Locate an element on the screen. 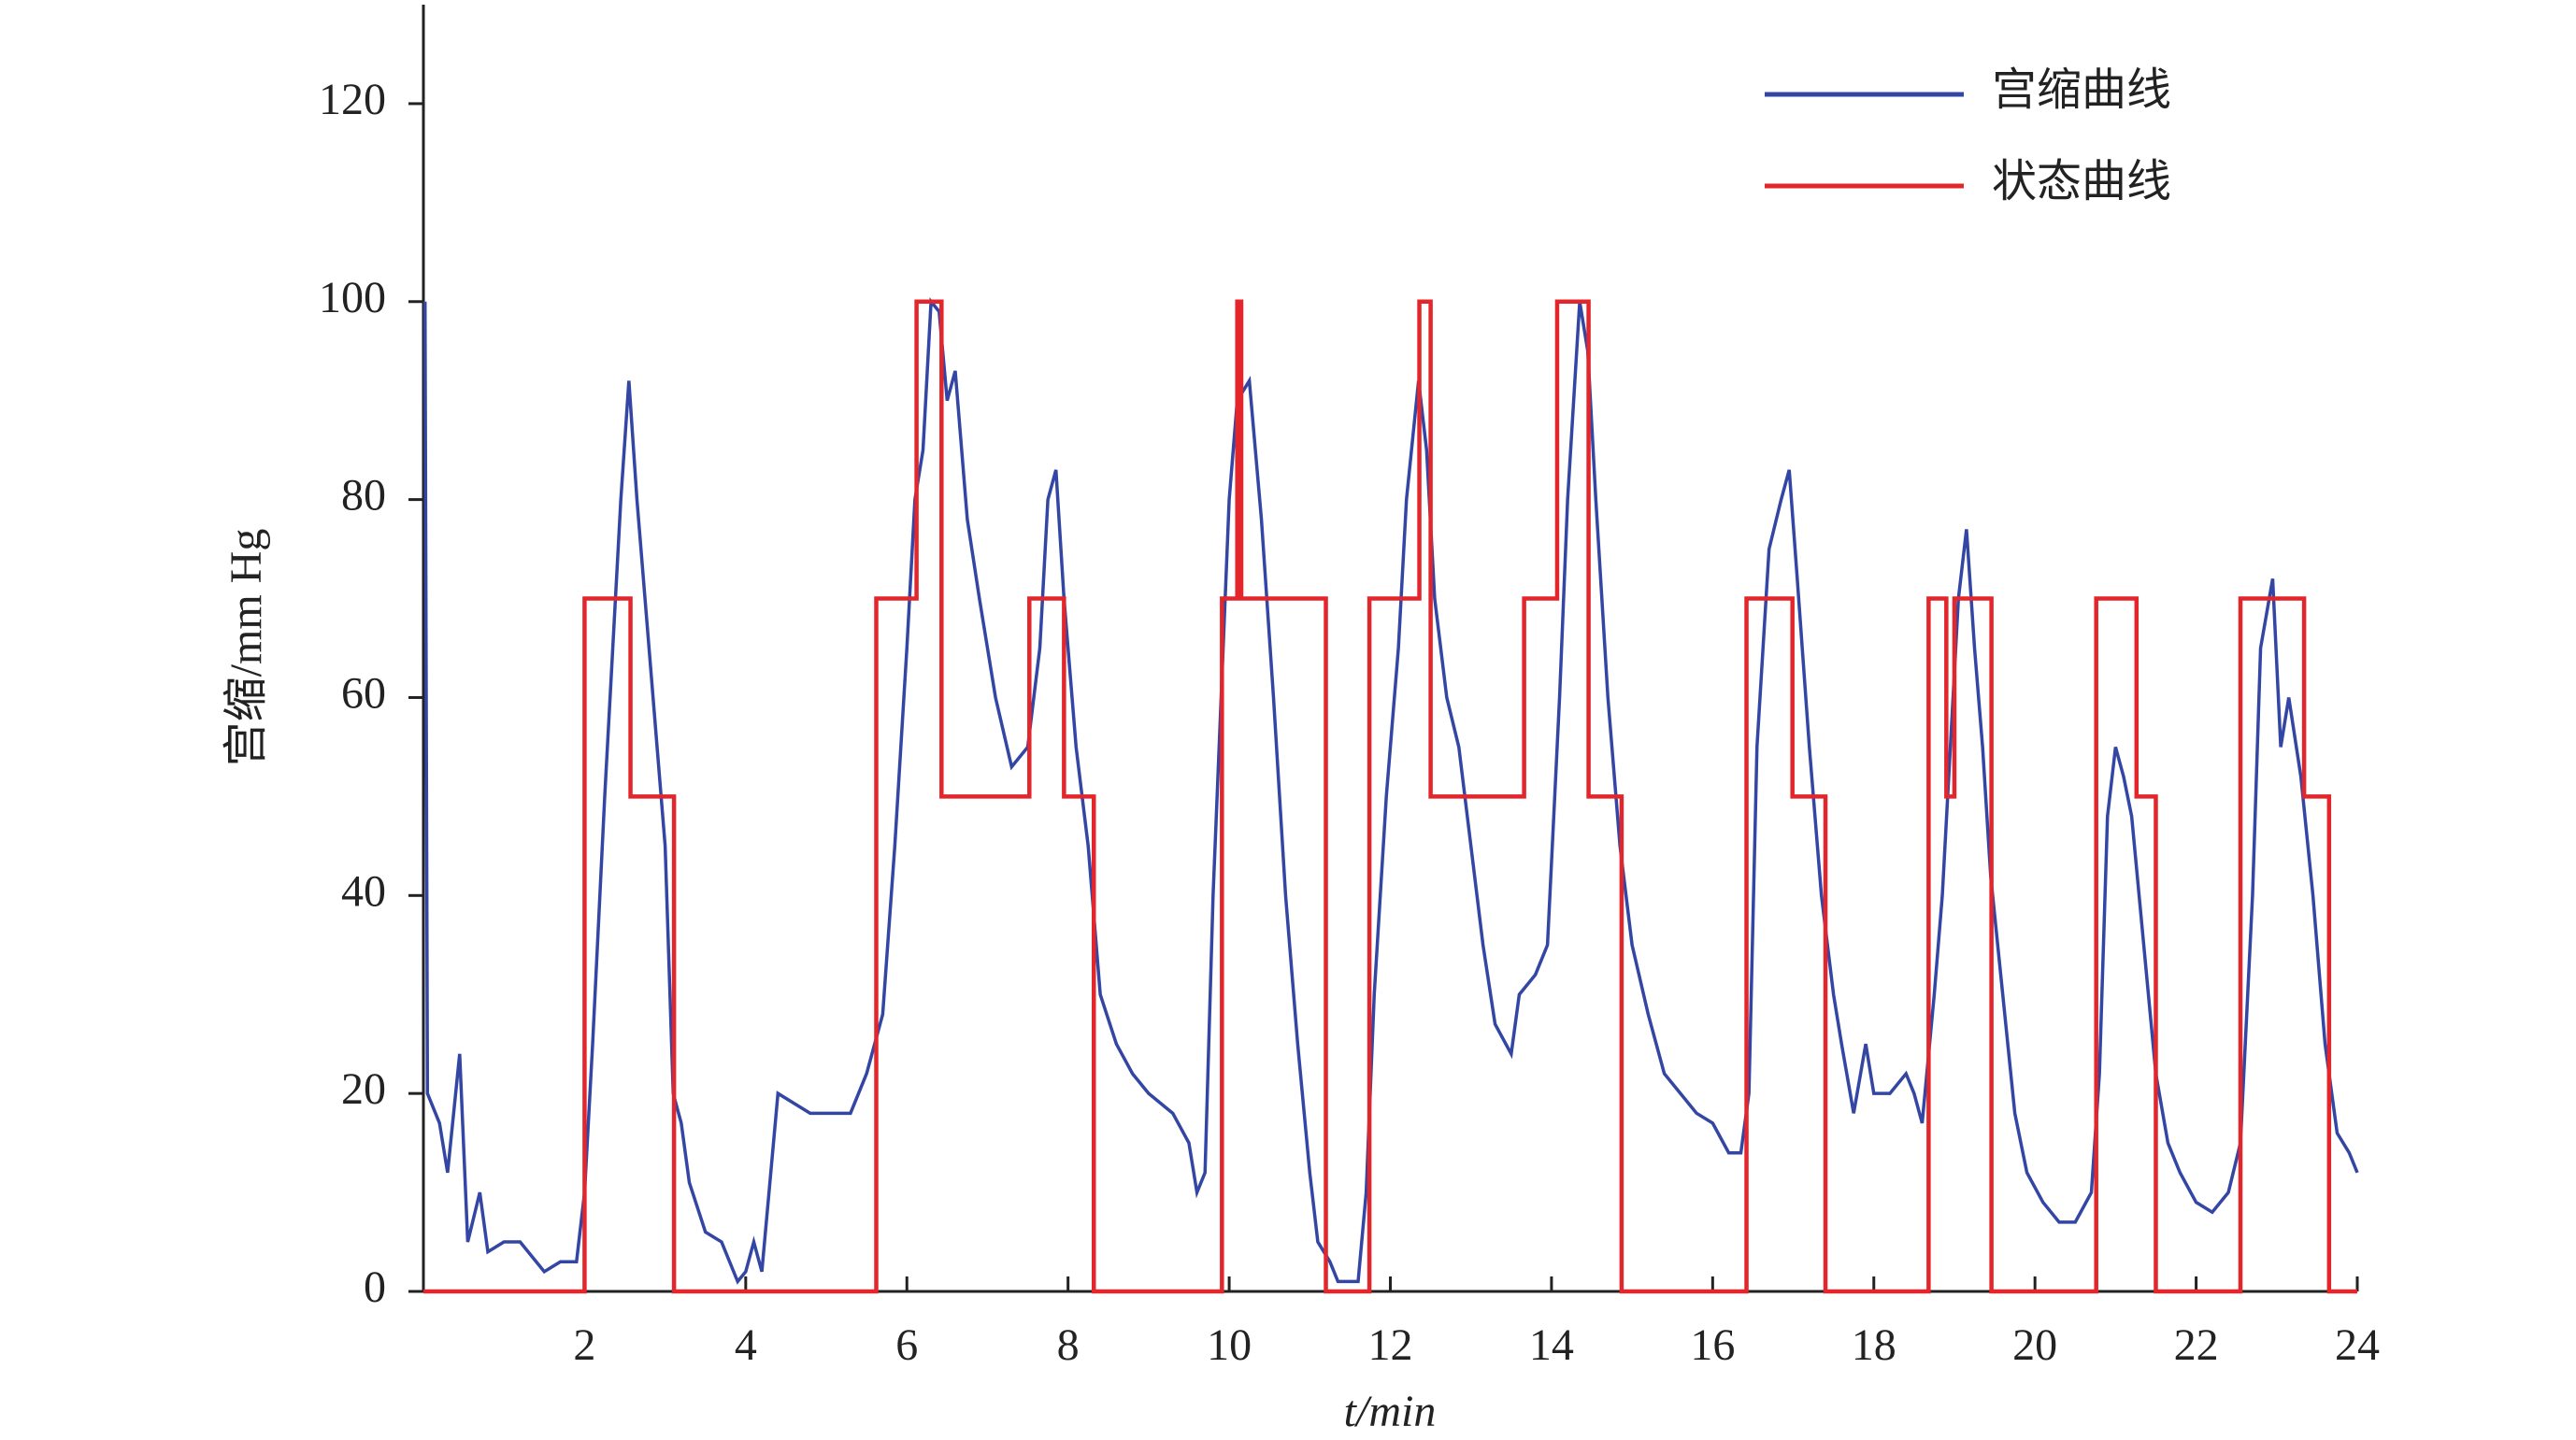  x-tick-label: 6 is located at coordinates (906, 1345).